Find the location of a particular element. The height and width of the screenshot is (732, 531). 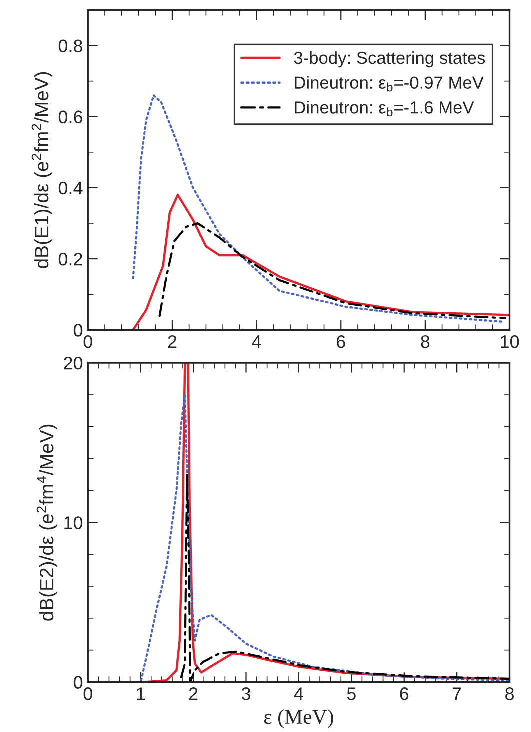

y-axis-title: dB(E2)/dε (e$^{2}$fm$^{4}$/MeV) is located at coordinates (47, 522).